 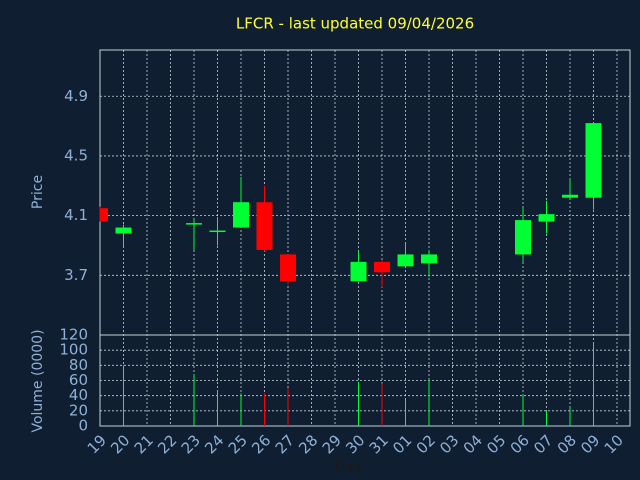 I want to click on chart-title: LFCR - last updated 09/04/2026, so click(x=355, y=24).